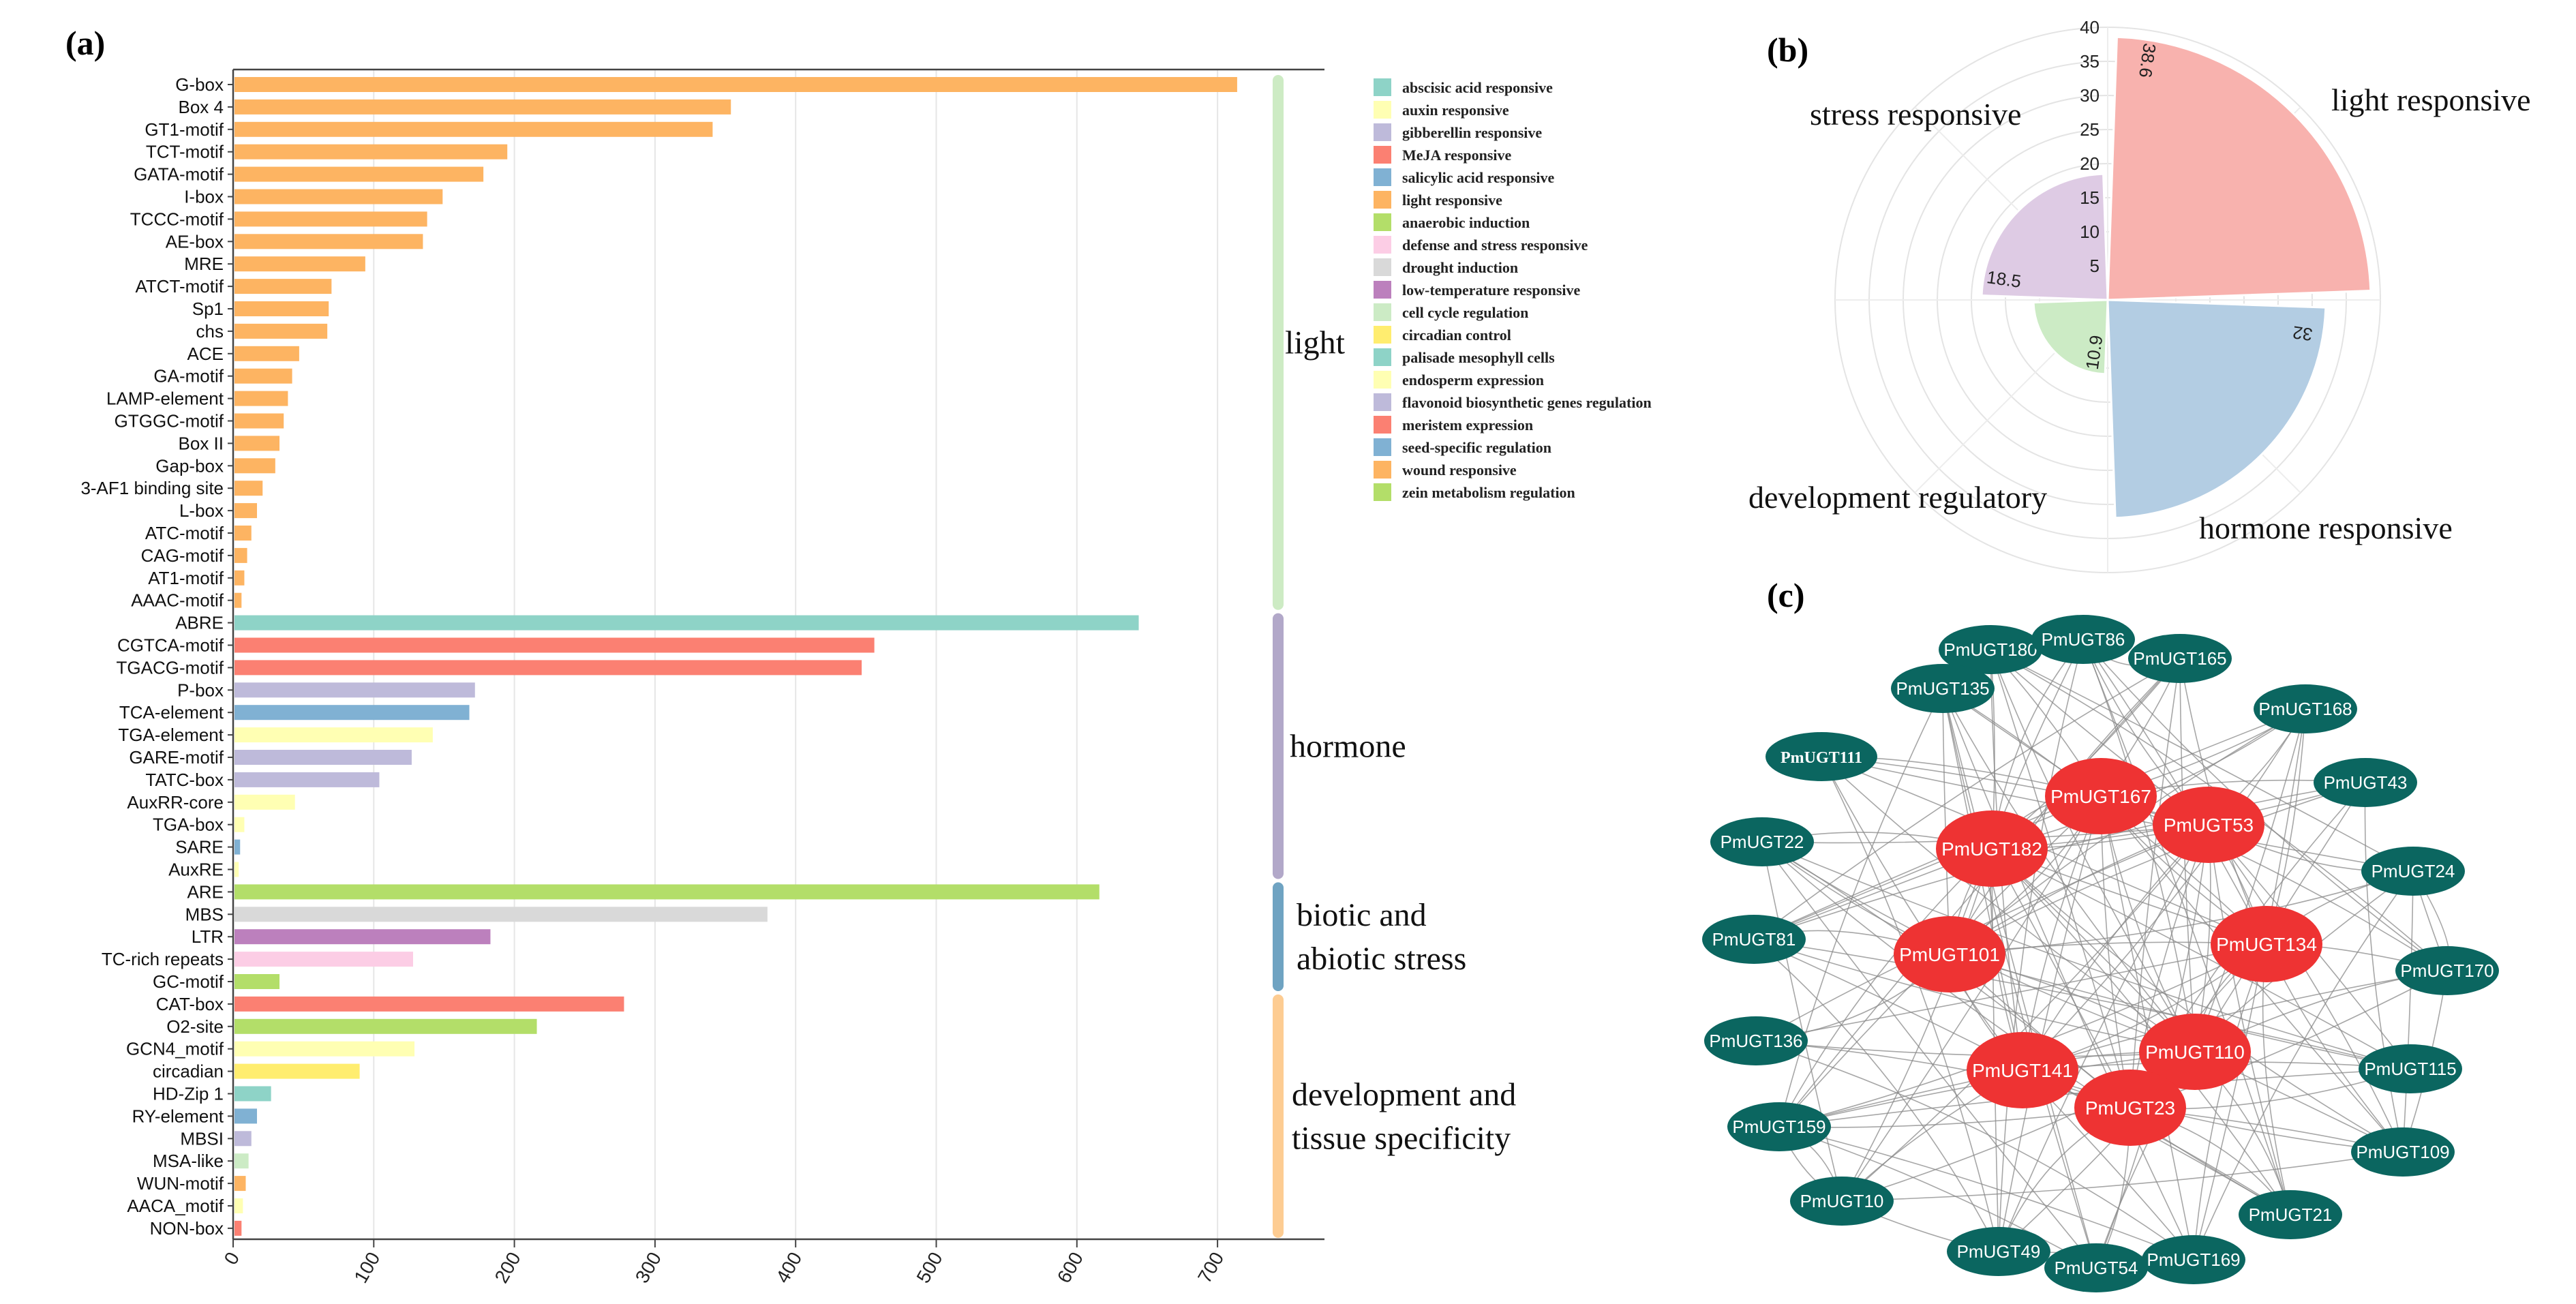 The width and height of the screenshot is (2576, 1304). Describe the element at coordinates (2431, 99) in the screenshot. I see `polar-category-label: light responsive` at that location.